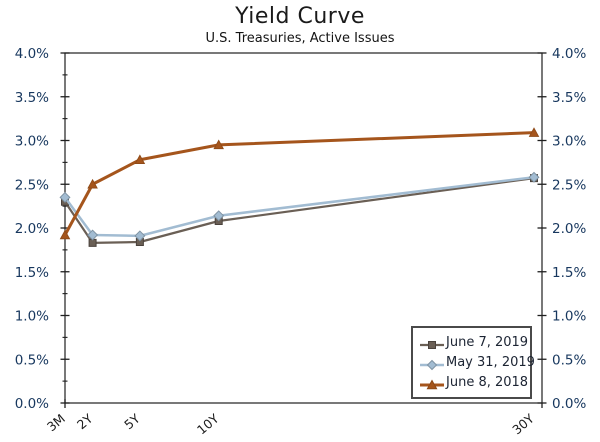 This screenshot has height=442, width=600. What do you see at coordinates (32, 273) in the screenshot?
I see `y-axis-label-left: 1.5%` at bounding box center [32, 273].